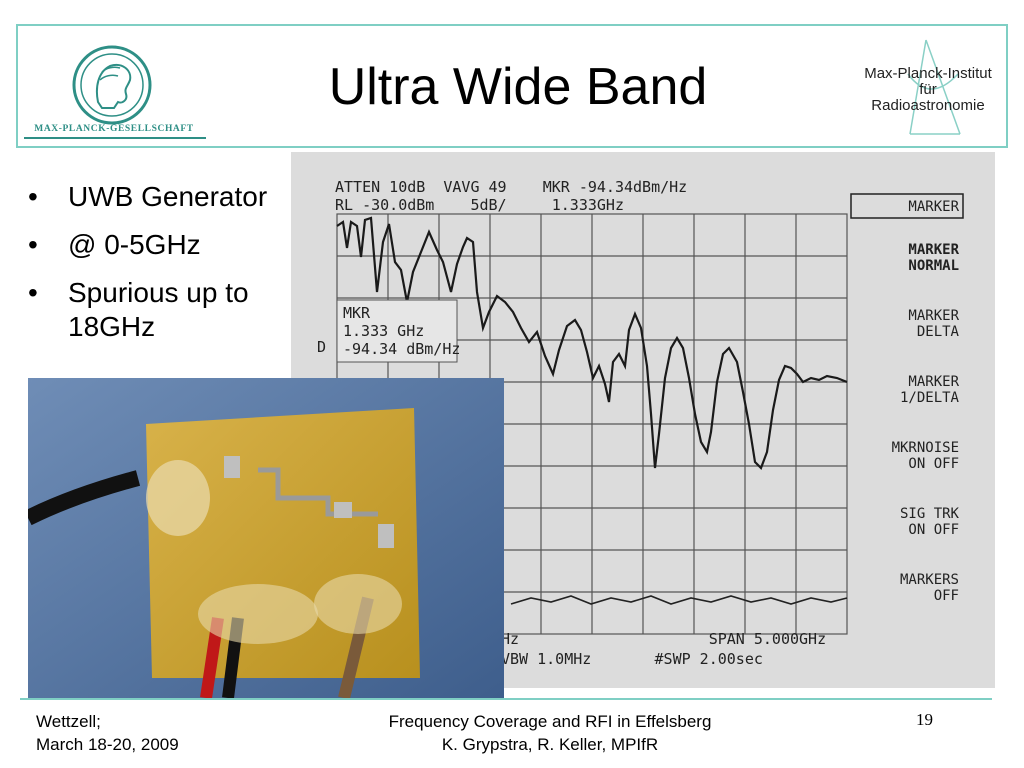 This screenshot has width=1024, height=768. What do you see at coordinates (321, 347) in the screenshot?
I see `marker-d-label: D` at bounding box center [321, 347].